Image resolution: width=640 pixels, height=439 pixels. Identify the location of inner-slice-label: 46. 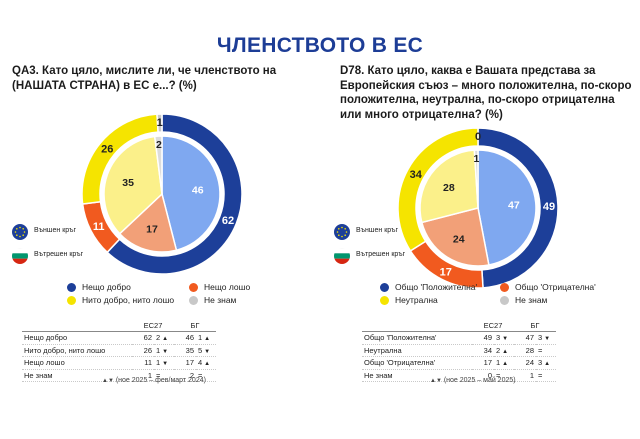
(198, 190).